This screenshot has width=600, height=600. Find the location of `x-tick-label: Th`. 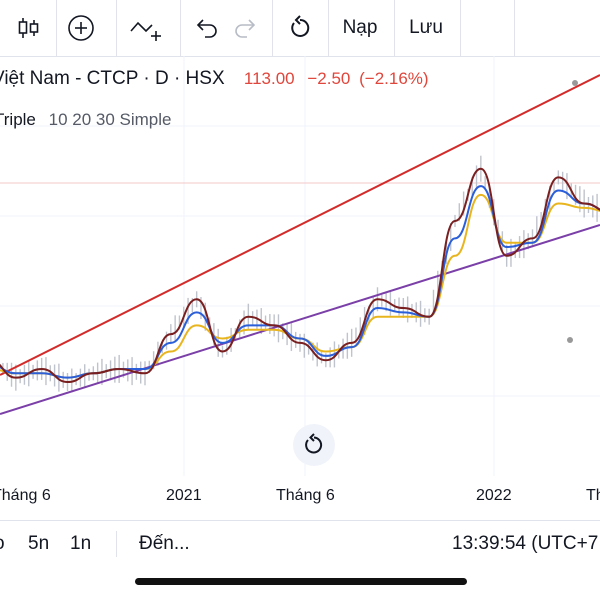

x-tick-label: Th is located at coordinates (593, 495).